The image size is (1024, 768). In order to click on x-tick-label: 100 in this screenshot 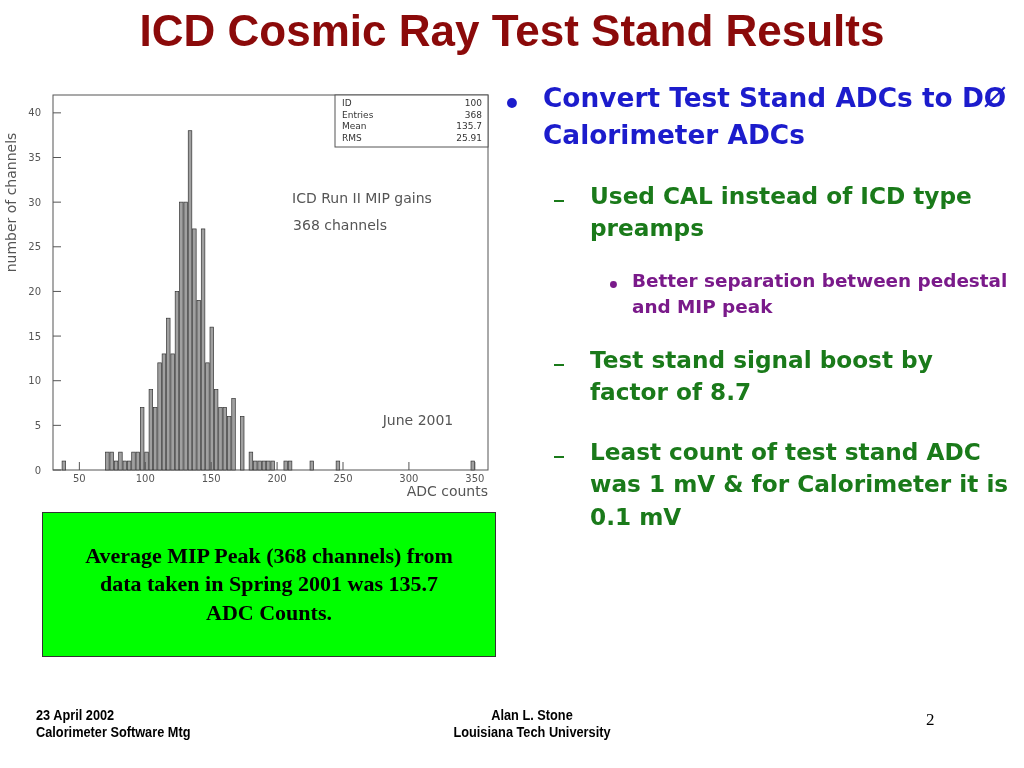, I will do `click(145, 478)`.